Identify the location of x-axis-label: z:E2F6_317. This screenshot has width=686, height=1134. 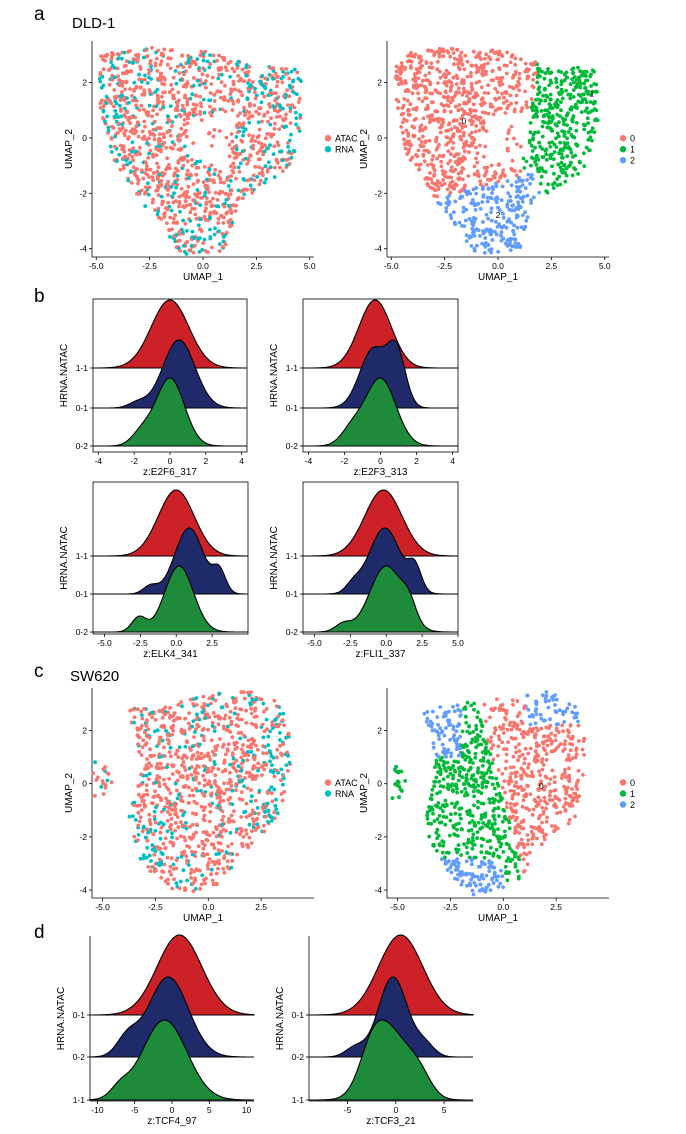
(170, 472).